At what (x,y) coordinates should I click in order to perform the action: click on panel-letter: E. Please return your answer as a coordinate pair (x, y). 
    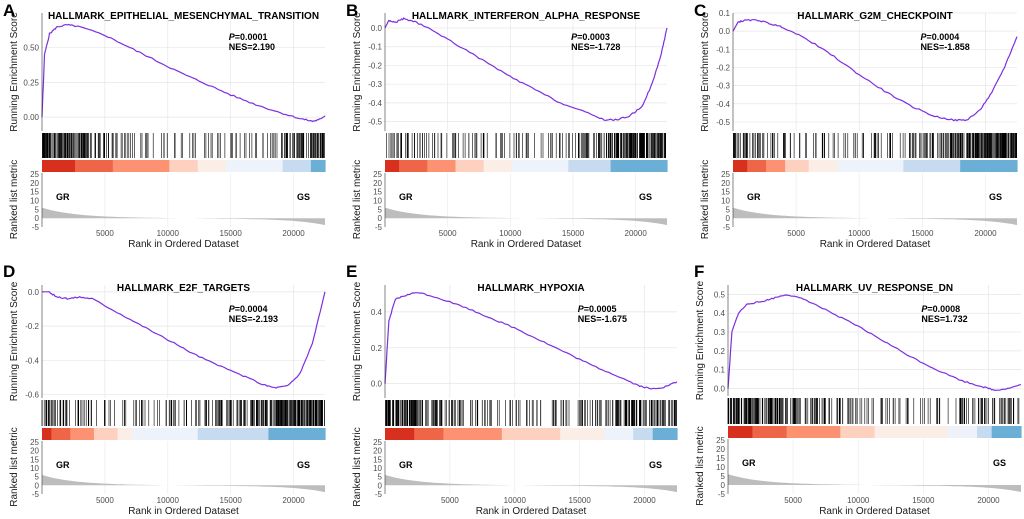
    Looking at the image, I should click on (351, 271).